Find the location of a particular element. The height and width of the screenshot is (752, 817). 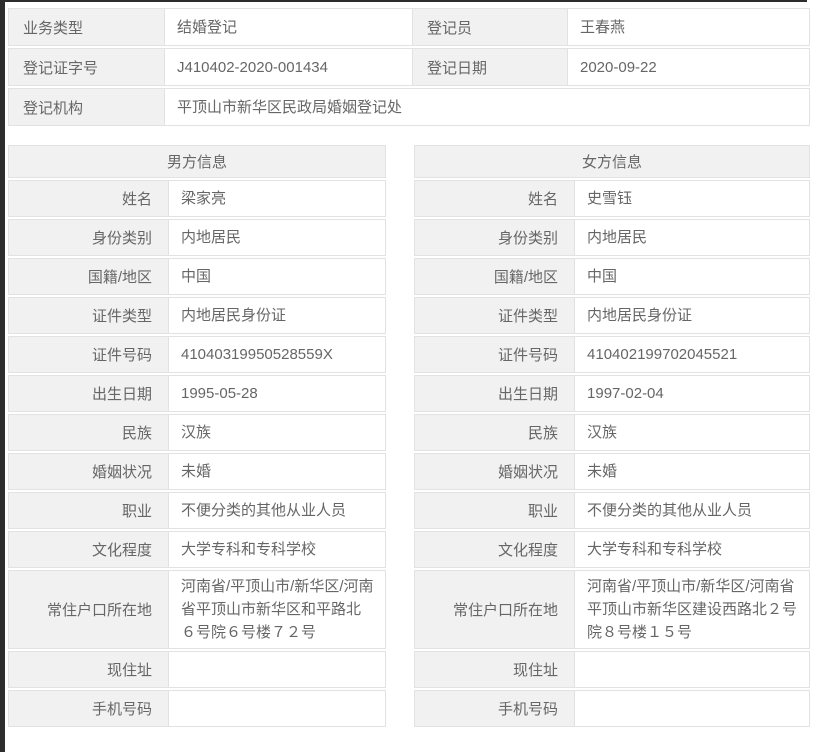

table-row: 姓名 梁家亮 is located at coordinates (197, 198).